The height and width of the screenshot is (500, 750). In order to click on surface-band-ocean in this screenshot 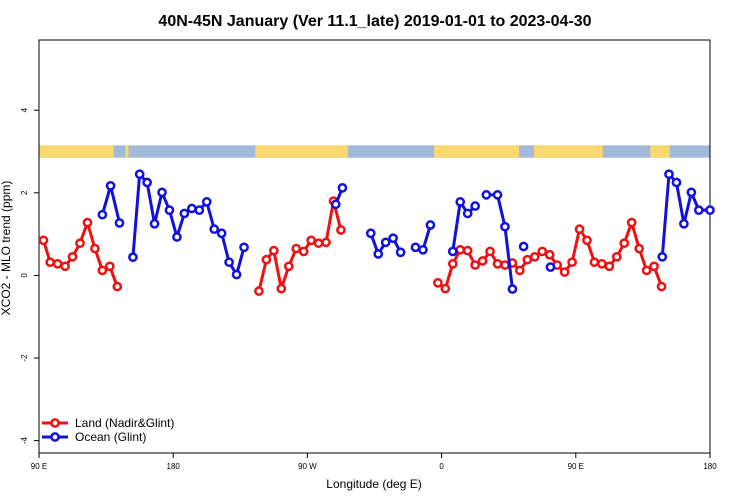, I will do `click(374, 151)`.